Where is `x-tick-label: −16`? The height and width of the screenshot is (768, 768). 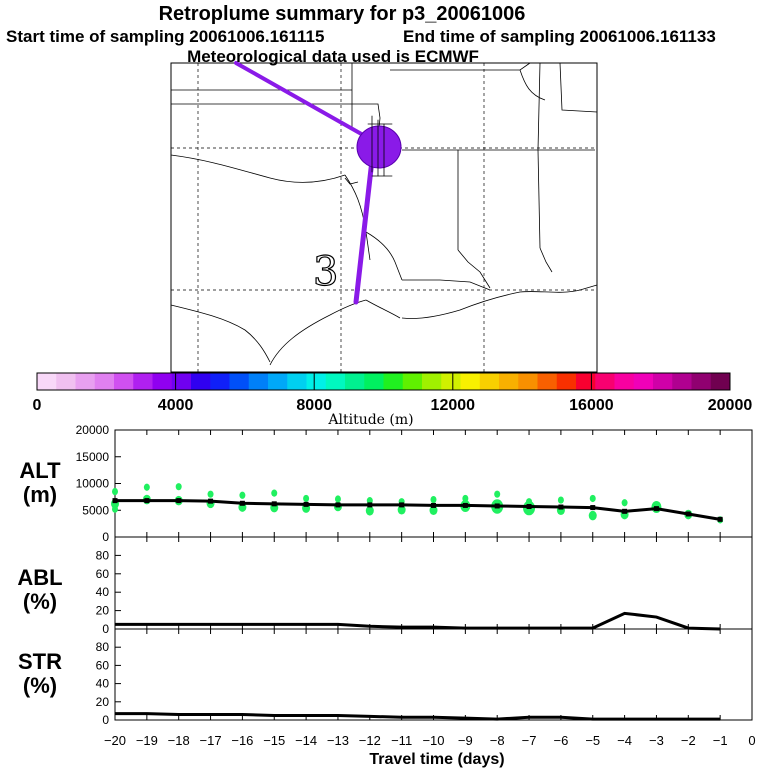 x-tick-label: −16 is located at coordinates (242, 740).